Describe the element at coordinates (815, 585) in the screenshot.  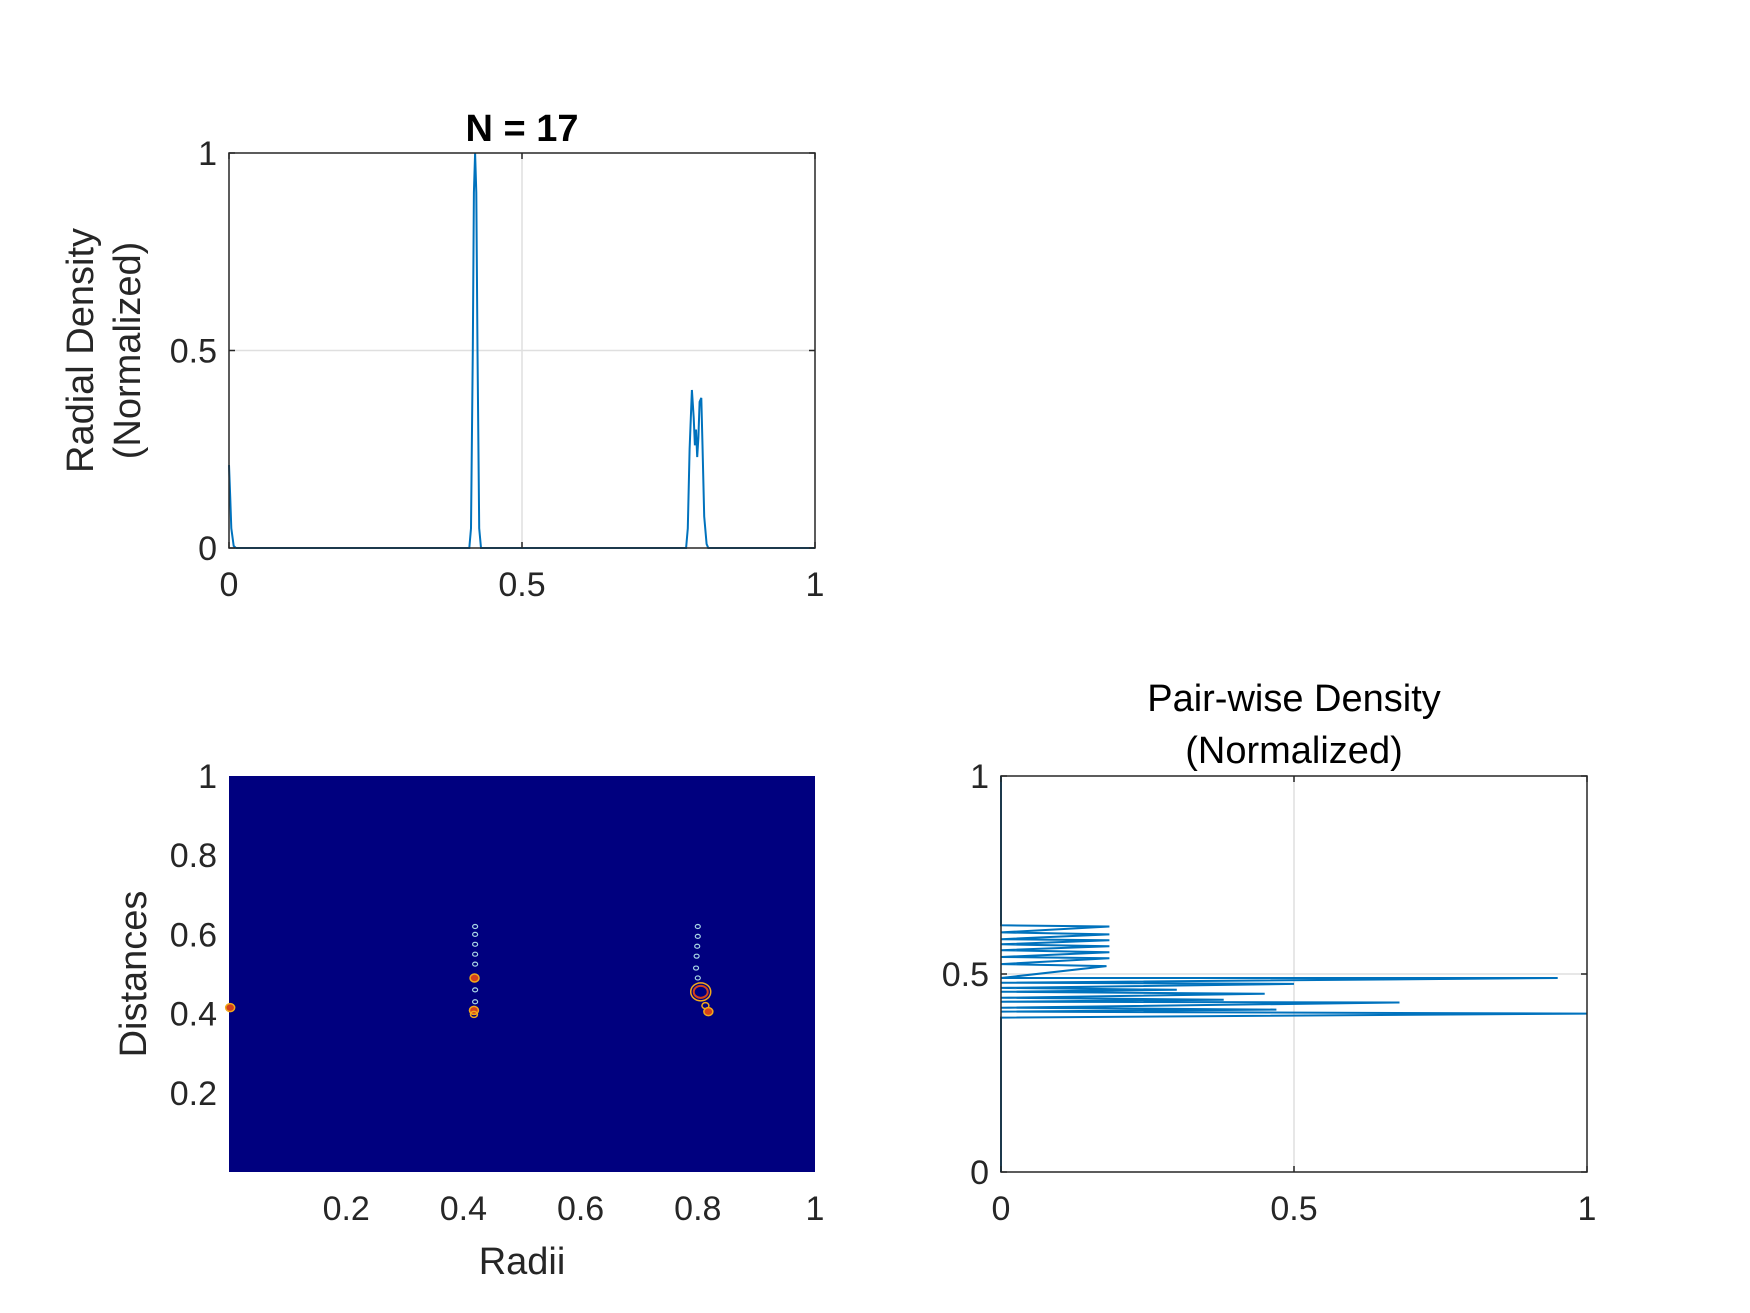
I see `radial-xtick-label: 1` at that location.